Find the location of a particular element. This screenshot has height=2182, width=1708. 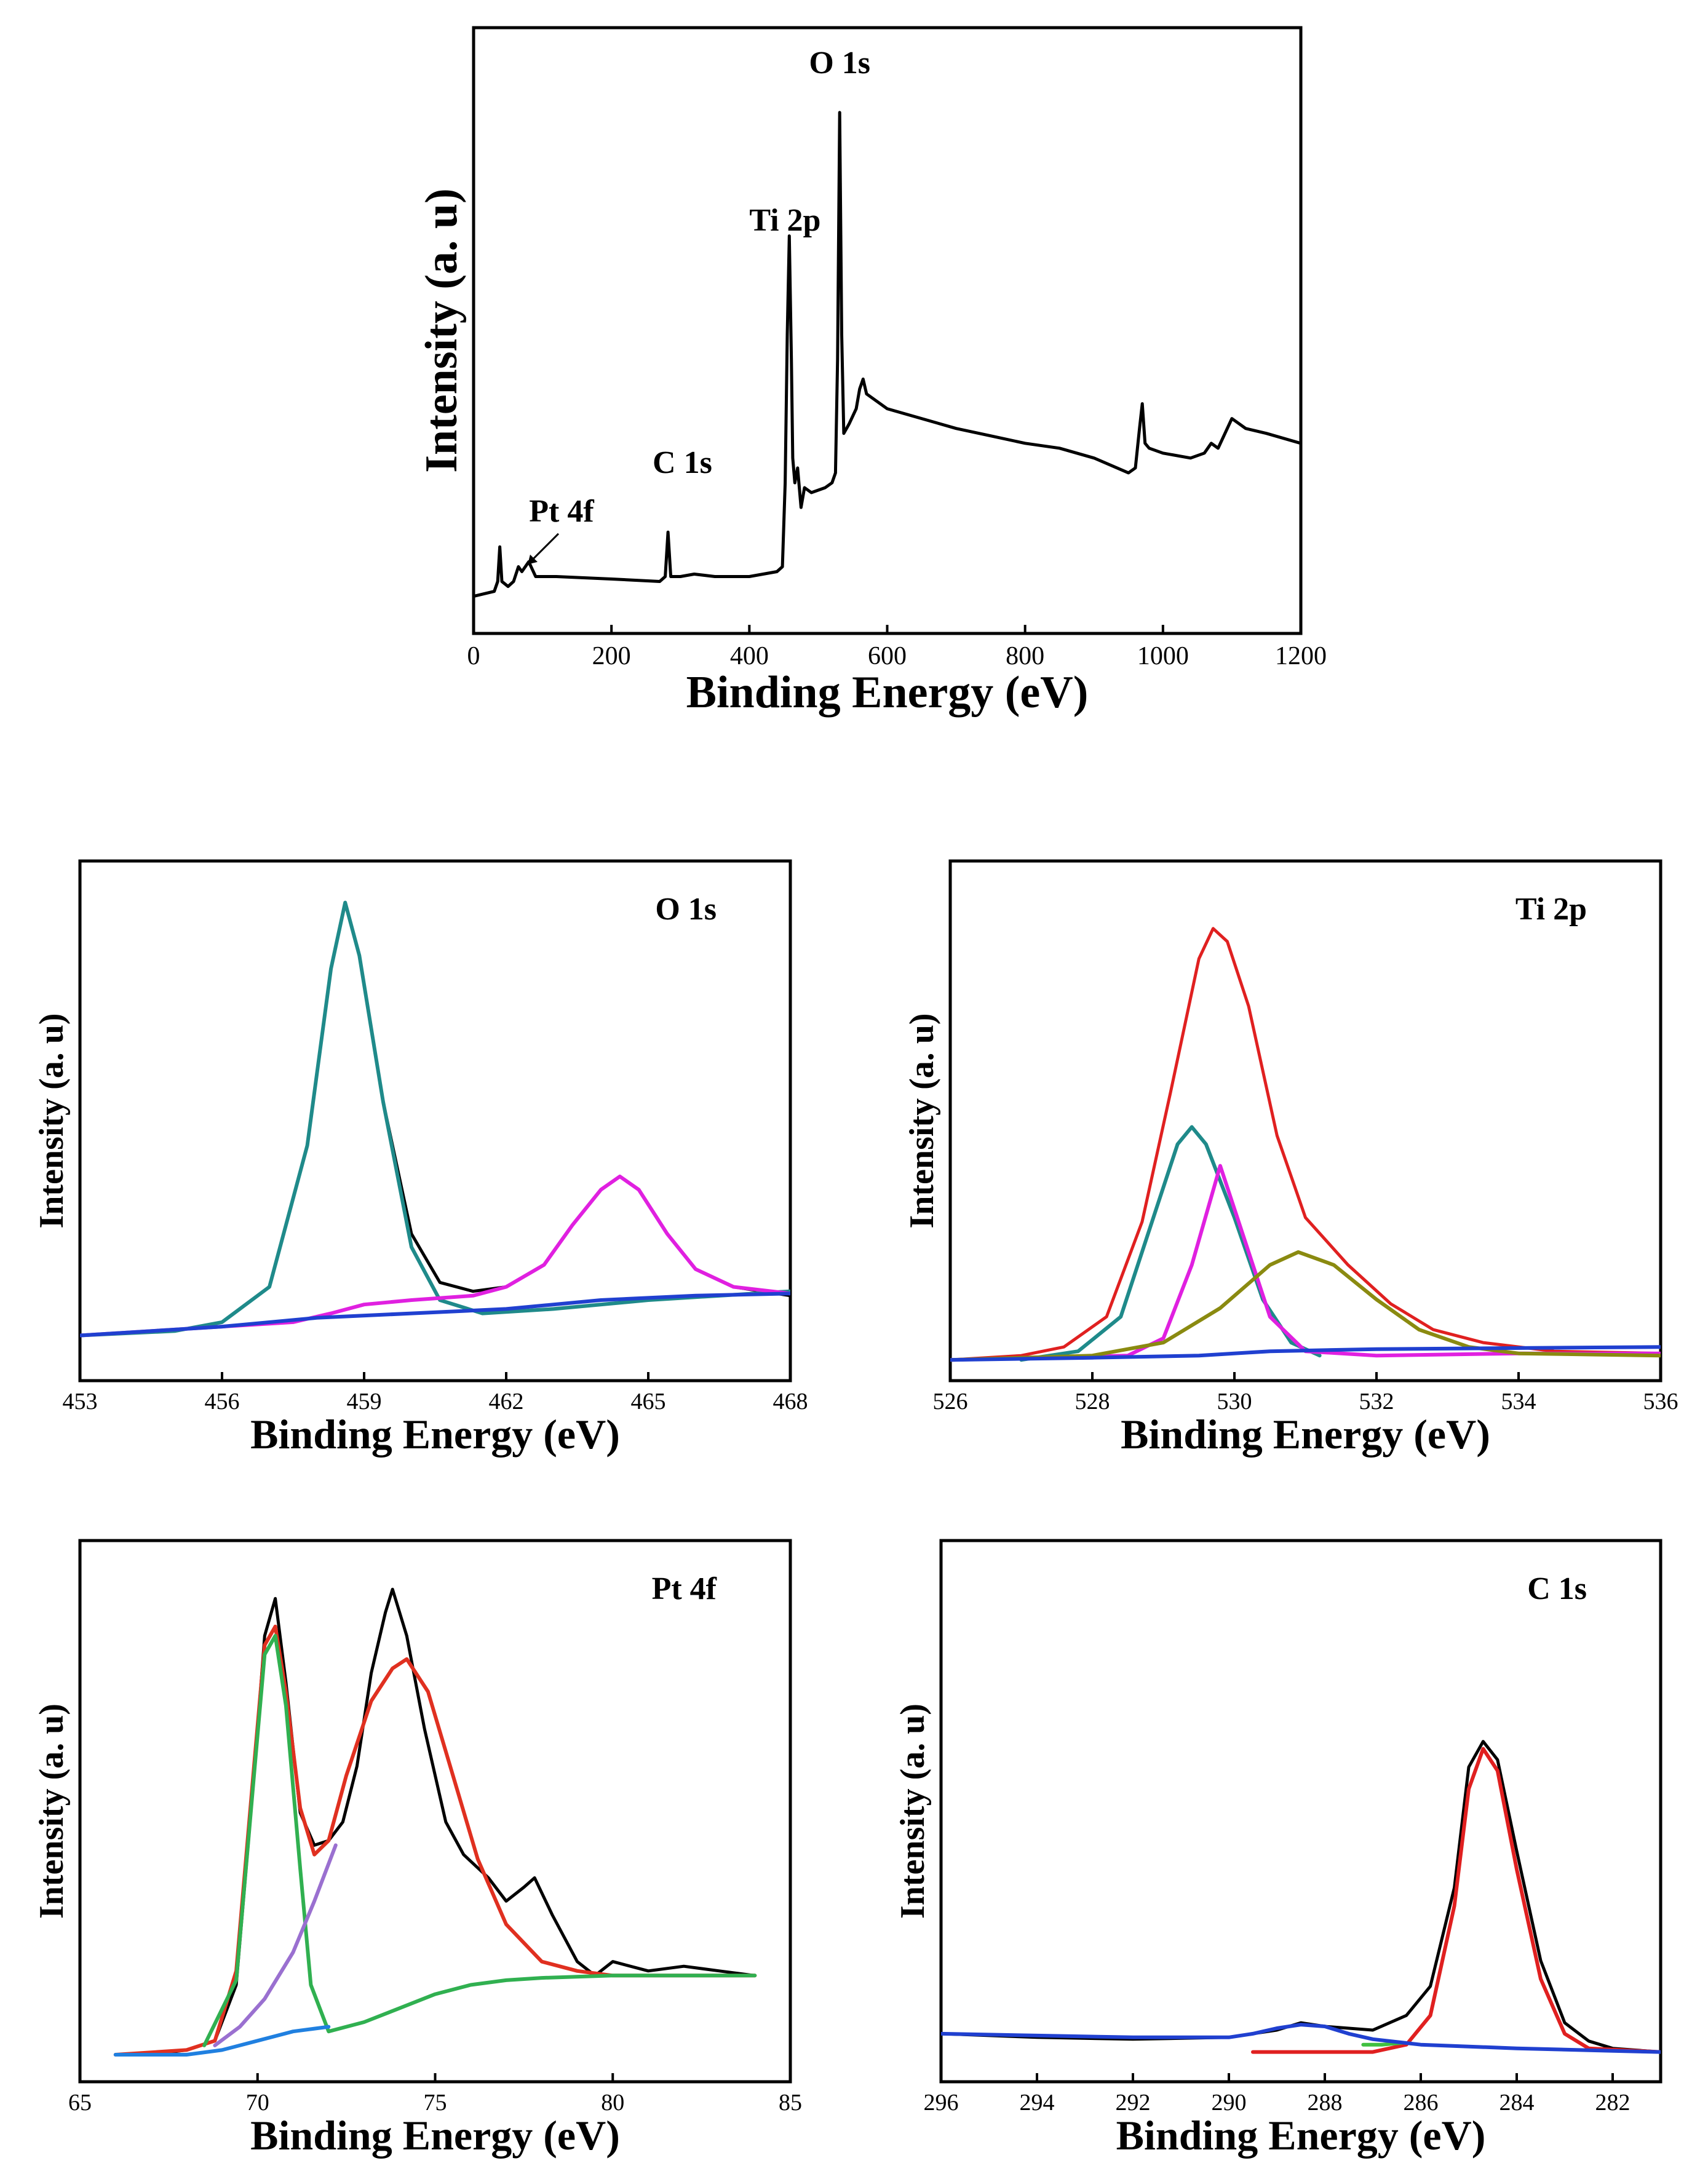

x-tick-label: 200 is located at coordinates (611, 656).